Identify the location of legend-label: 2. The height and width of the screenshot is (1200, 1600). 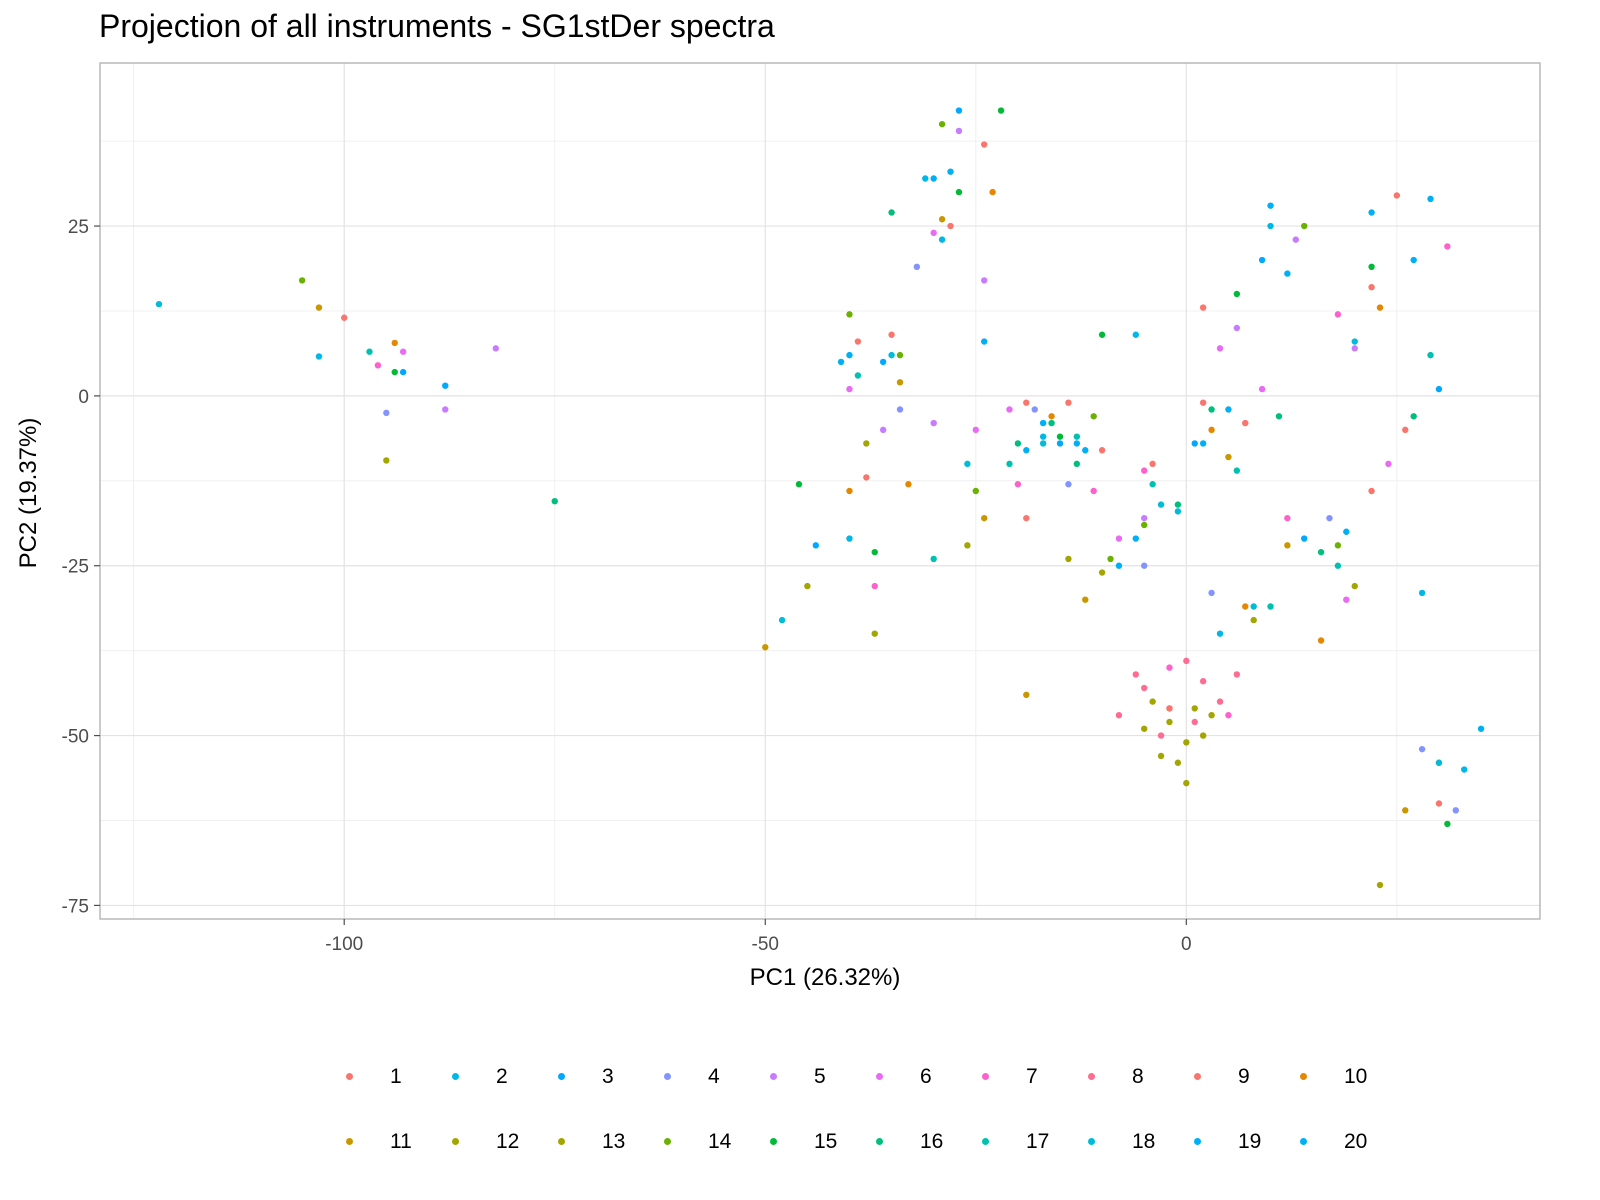
(502, 1076).